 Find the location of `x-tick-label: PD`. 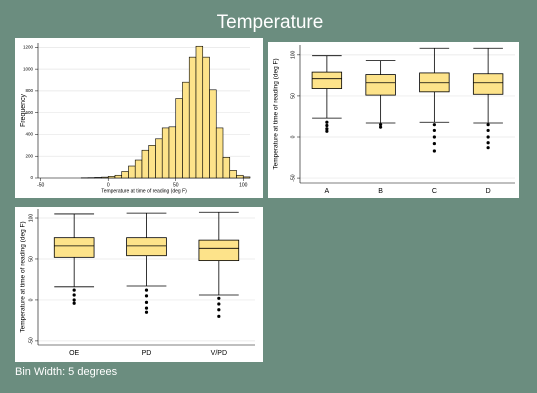

x-tick-label: PD is located at coordinates (147, 353).